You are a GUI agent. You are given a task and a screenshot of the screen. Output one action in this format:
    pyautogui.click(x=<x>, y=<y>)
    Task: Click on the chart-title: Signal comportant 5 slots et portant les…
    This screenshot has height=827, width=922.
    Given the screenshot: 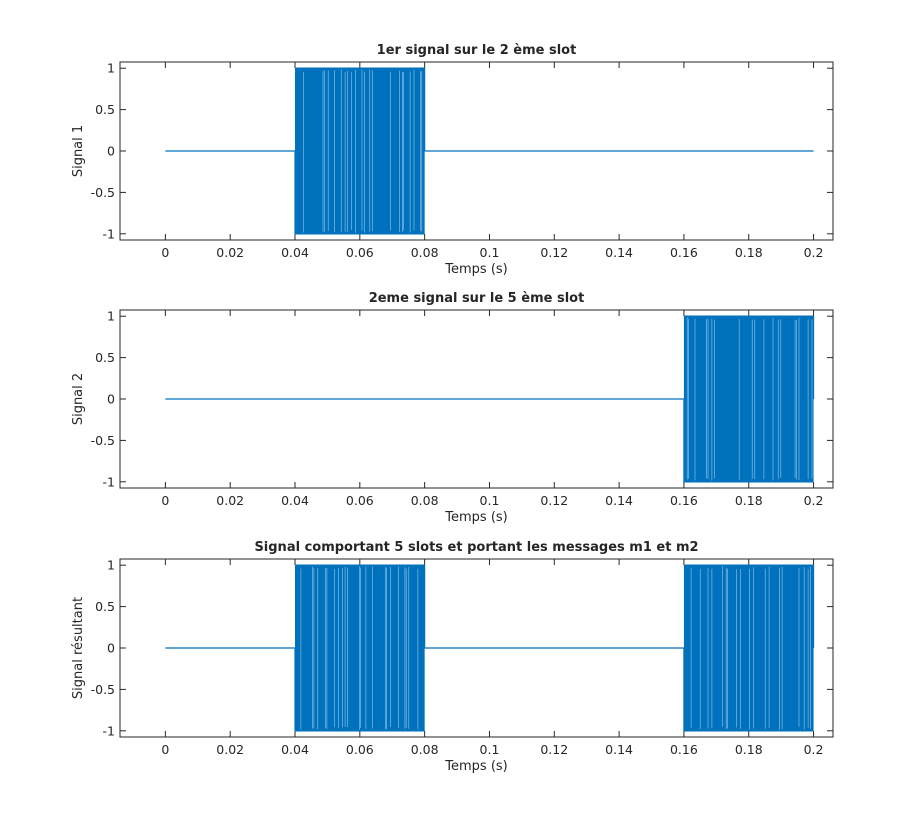 What is the action you would take?
    pyautogui.click(x=476, y=547)
    